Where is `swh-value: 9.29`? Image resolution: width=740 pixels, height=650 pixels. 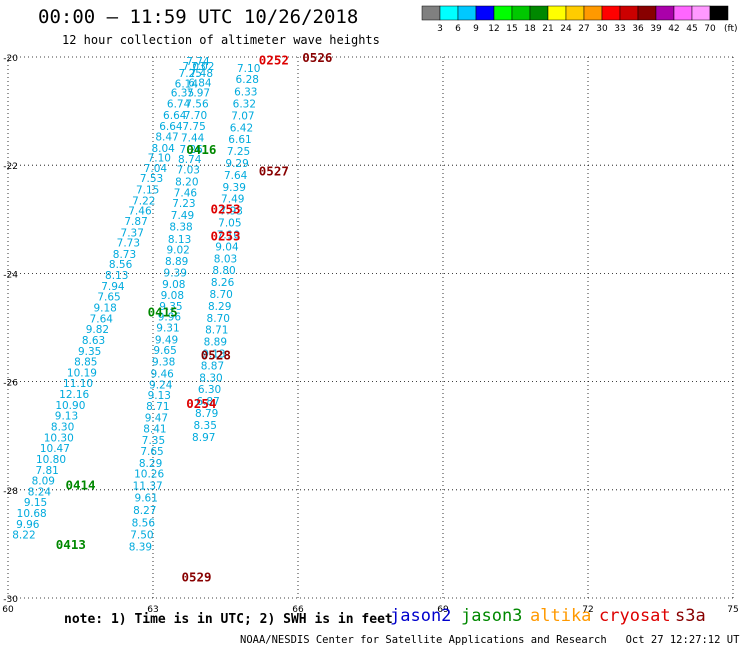 swh-value: 9.29 is located at coordinates (236, 164).